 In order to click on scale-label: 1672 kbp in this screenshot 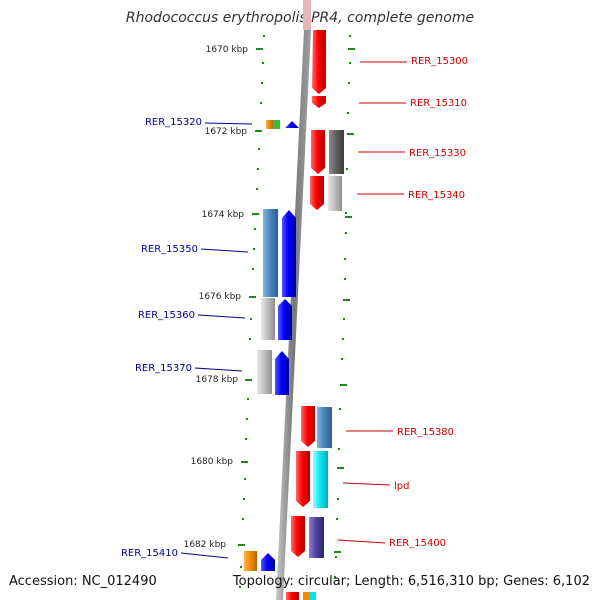, I will do `click(226, 132)`.